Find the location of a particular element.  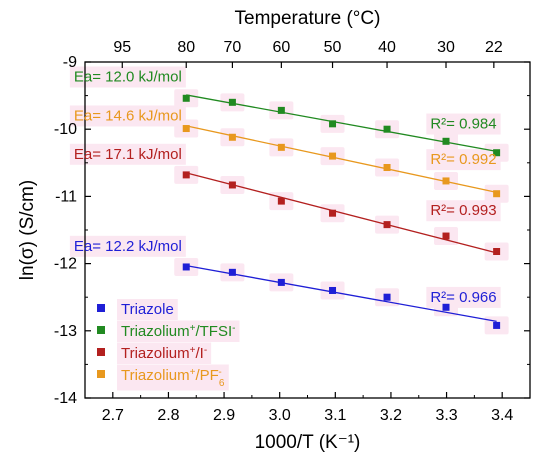

legend-label-1: Triazolium+/TFSI- is located at coordinates (178, 332).